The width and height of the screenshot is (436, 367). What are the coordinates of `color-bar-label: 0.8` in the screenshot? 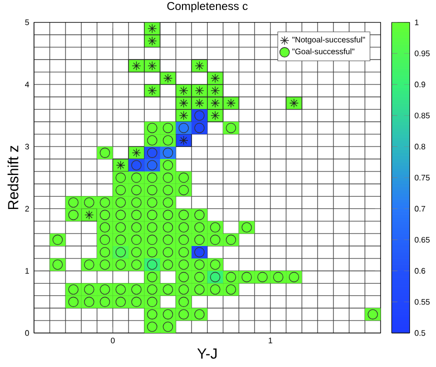 It's located at (420, 147).